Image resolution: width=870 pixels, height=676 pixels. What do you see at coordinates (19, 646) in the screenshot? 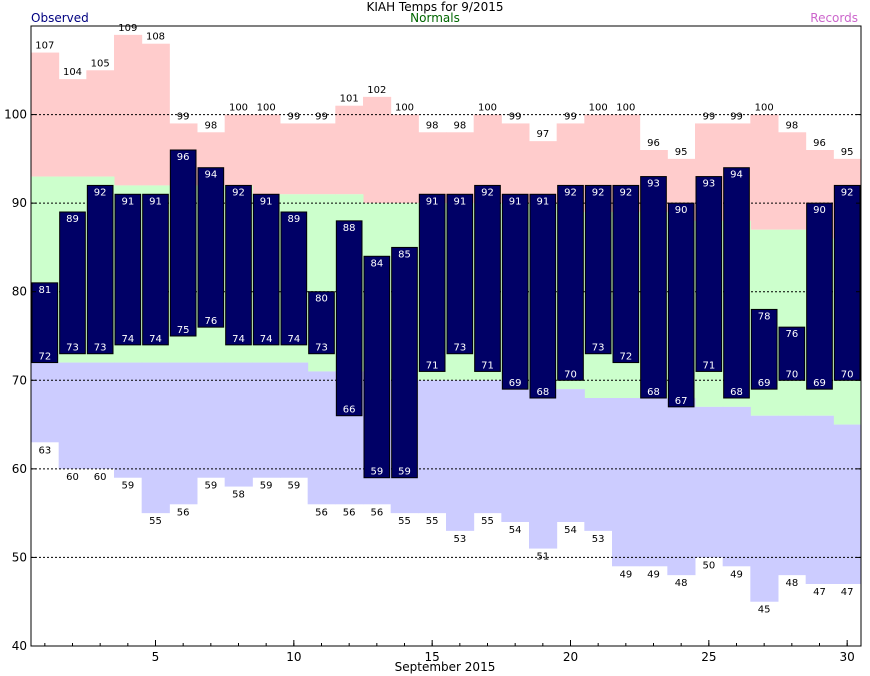
I see `y-tick-label: 40` at bounding box center [19, 646].